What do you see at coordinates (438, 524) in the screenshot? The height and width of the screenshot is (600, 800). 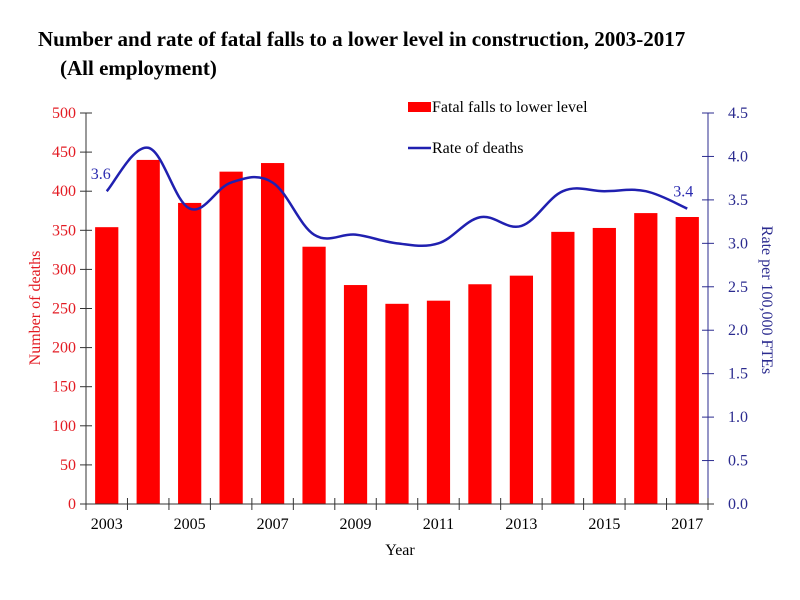 I see `x-tick-label-2011: 2011` at bounding box center [438, 524].